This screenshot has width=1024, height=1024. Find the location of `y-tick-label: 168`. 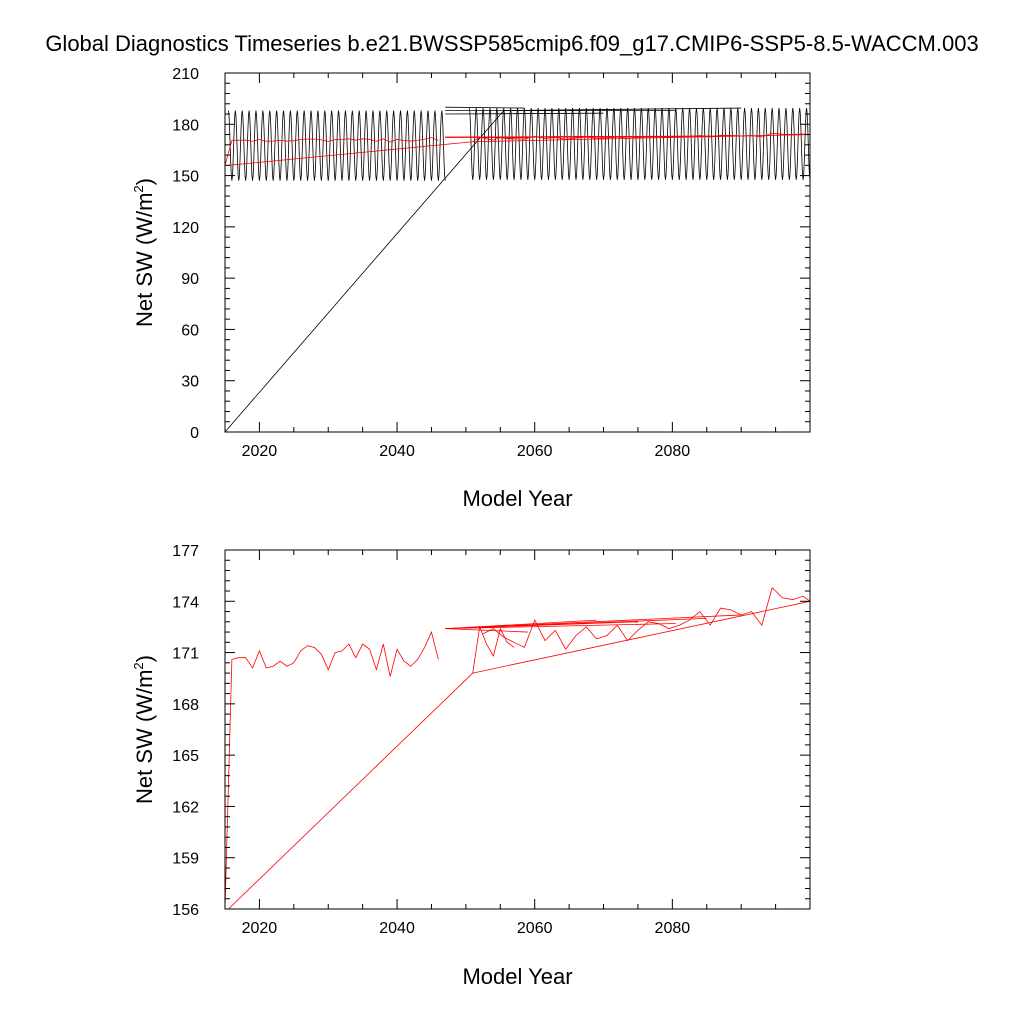

y-tick-label: 168 is located at coordinates (185, 705).